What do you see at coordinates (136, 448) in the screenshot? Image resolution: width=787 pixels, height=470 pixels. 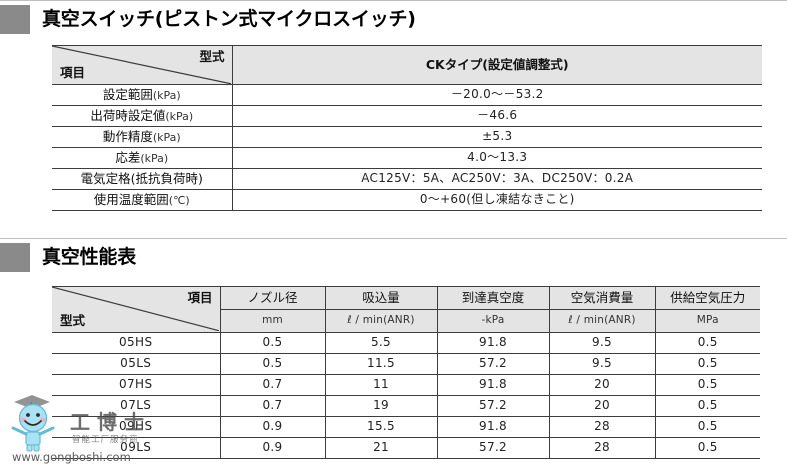 I see `model-name: 09LS` at bounding box center [136, 448].